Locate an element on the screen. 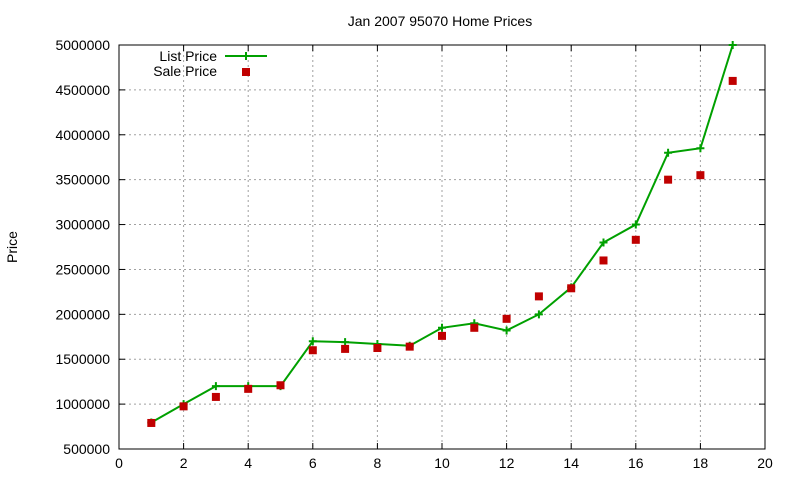 This screenshot has height=480, width=800. y-tick-label: 3000000 is located at coordinates (82, 225).